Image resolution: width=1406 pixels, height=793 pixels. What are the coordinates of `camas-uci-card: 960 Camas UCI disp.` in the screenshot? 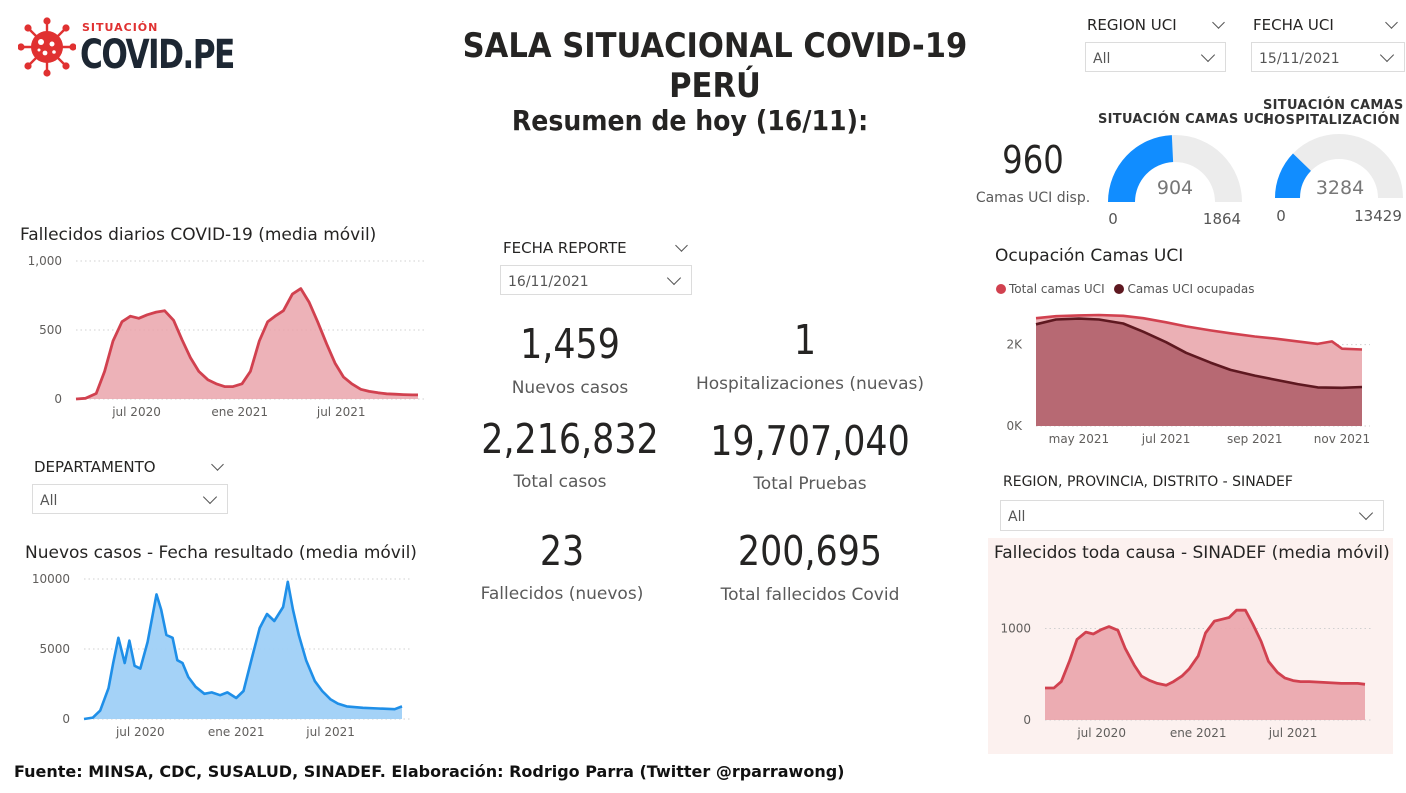 It's located at (1033, 173).